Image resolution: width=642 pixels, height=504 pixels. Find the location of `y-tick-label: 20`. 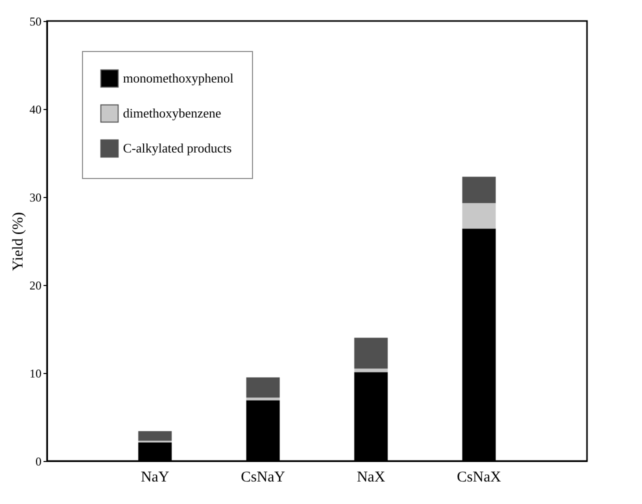

y-tick-label: 20 is located at coordinates (36, 285).